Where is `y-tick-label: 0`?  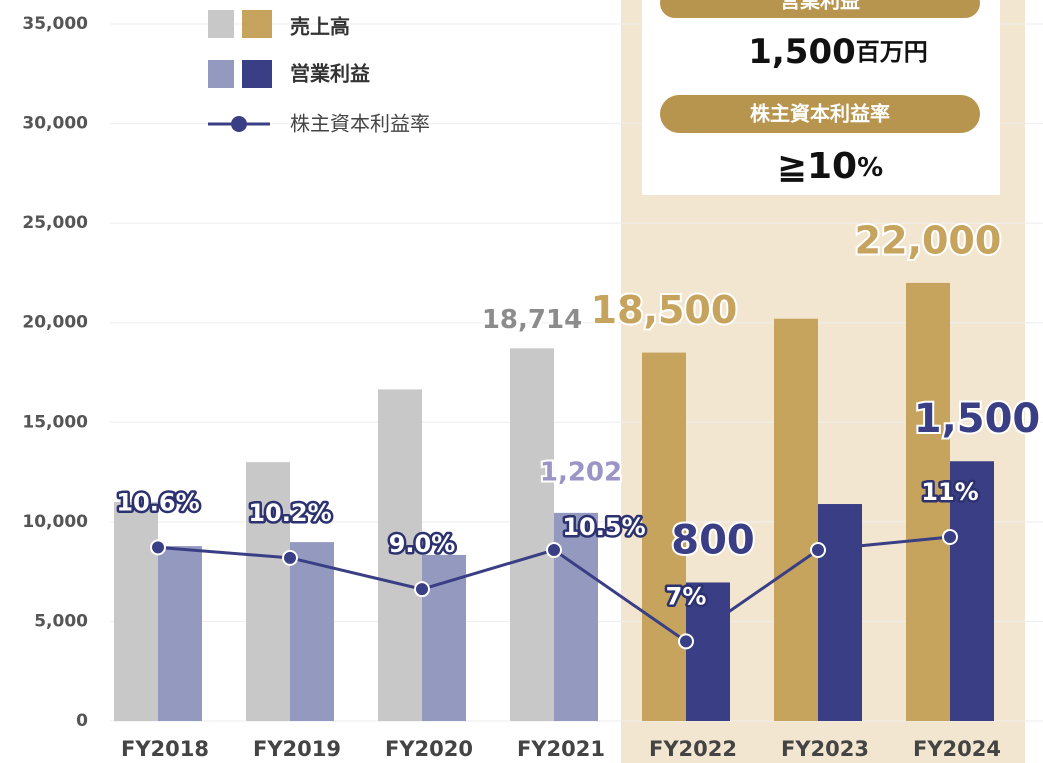 y-tick-label: 0 is located at coordinates (82, 721).